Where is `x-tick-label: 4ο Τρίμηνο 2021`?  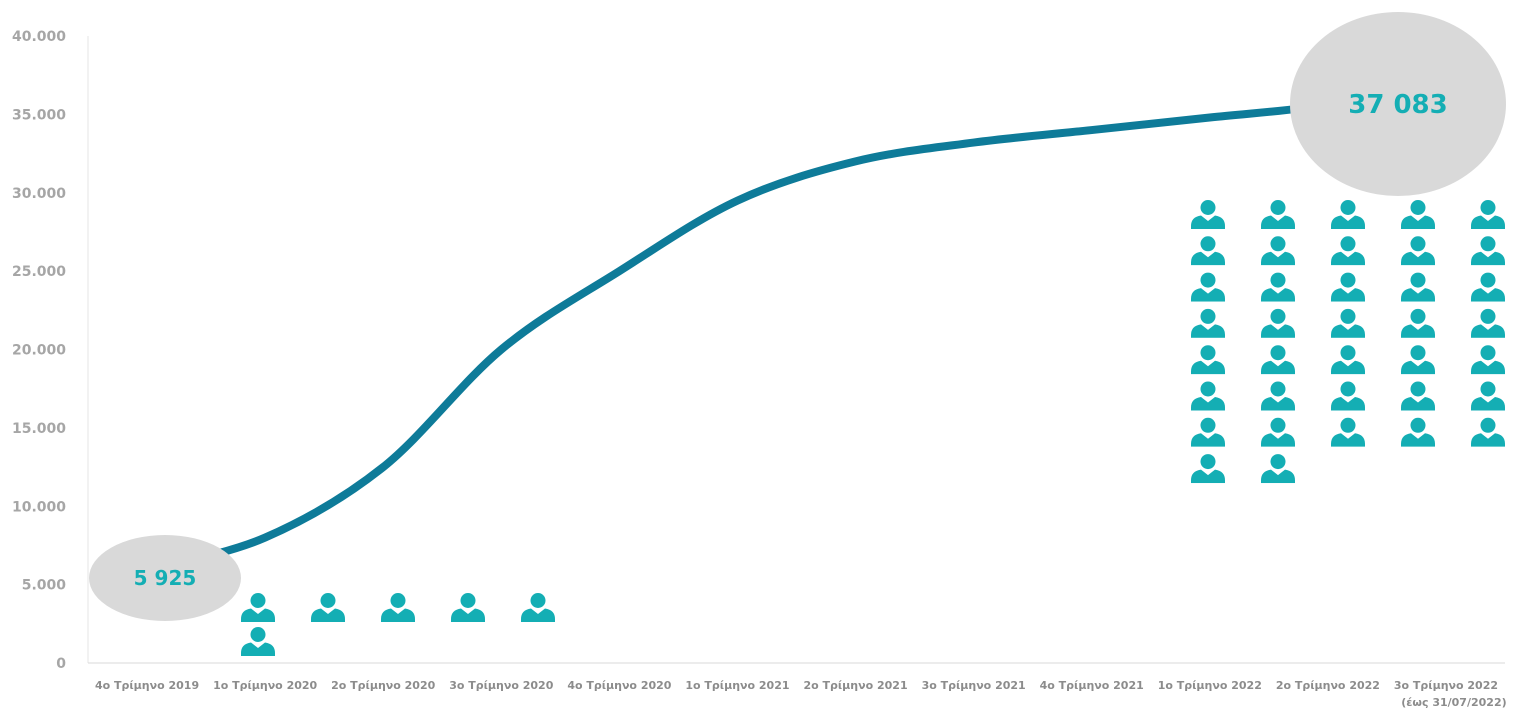
x-tick-label: 4ο Τρίμηνο 2021 is located at coordinates (1092, 685).